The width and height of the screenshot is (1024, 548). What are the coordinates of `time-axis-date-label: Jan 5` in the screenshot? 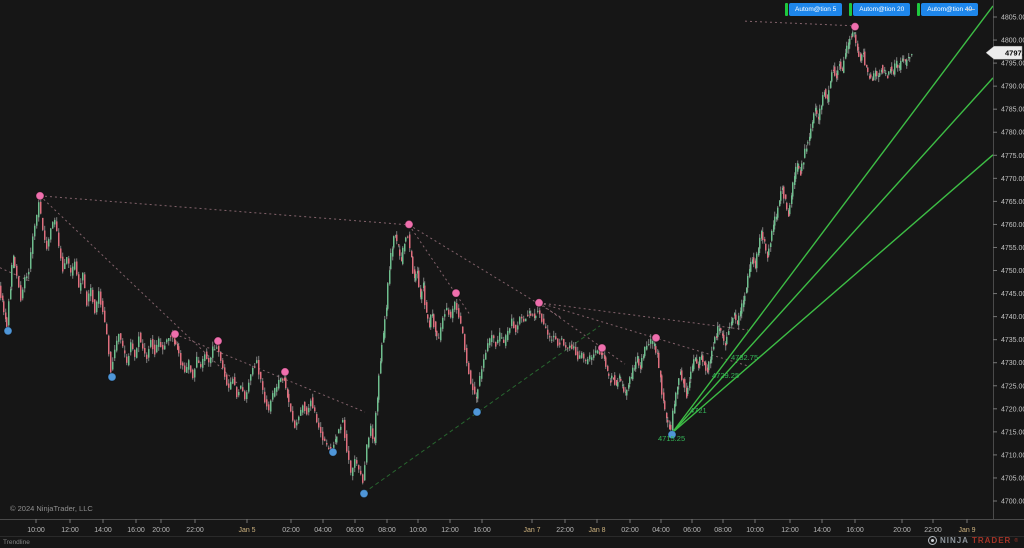 It's located at (246, 530).